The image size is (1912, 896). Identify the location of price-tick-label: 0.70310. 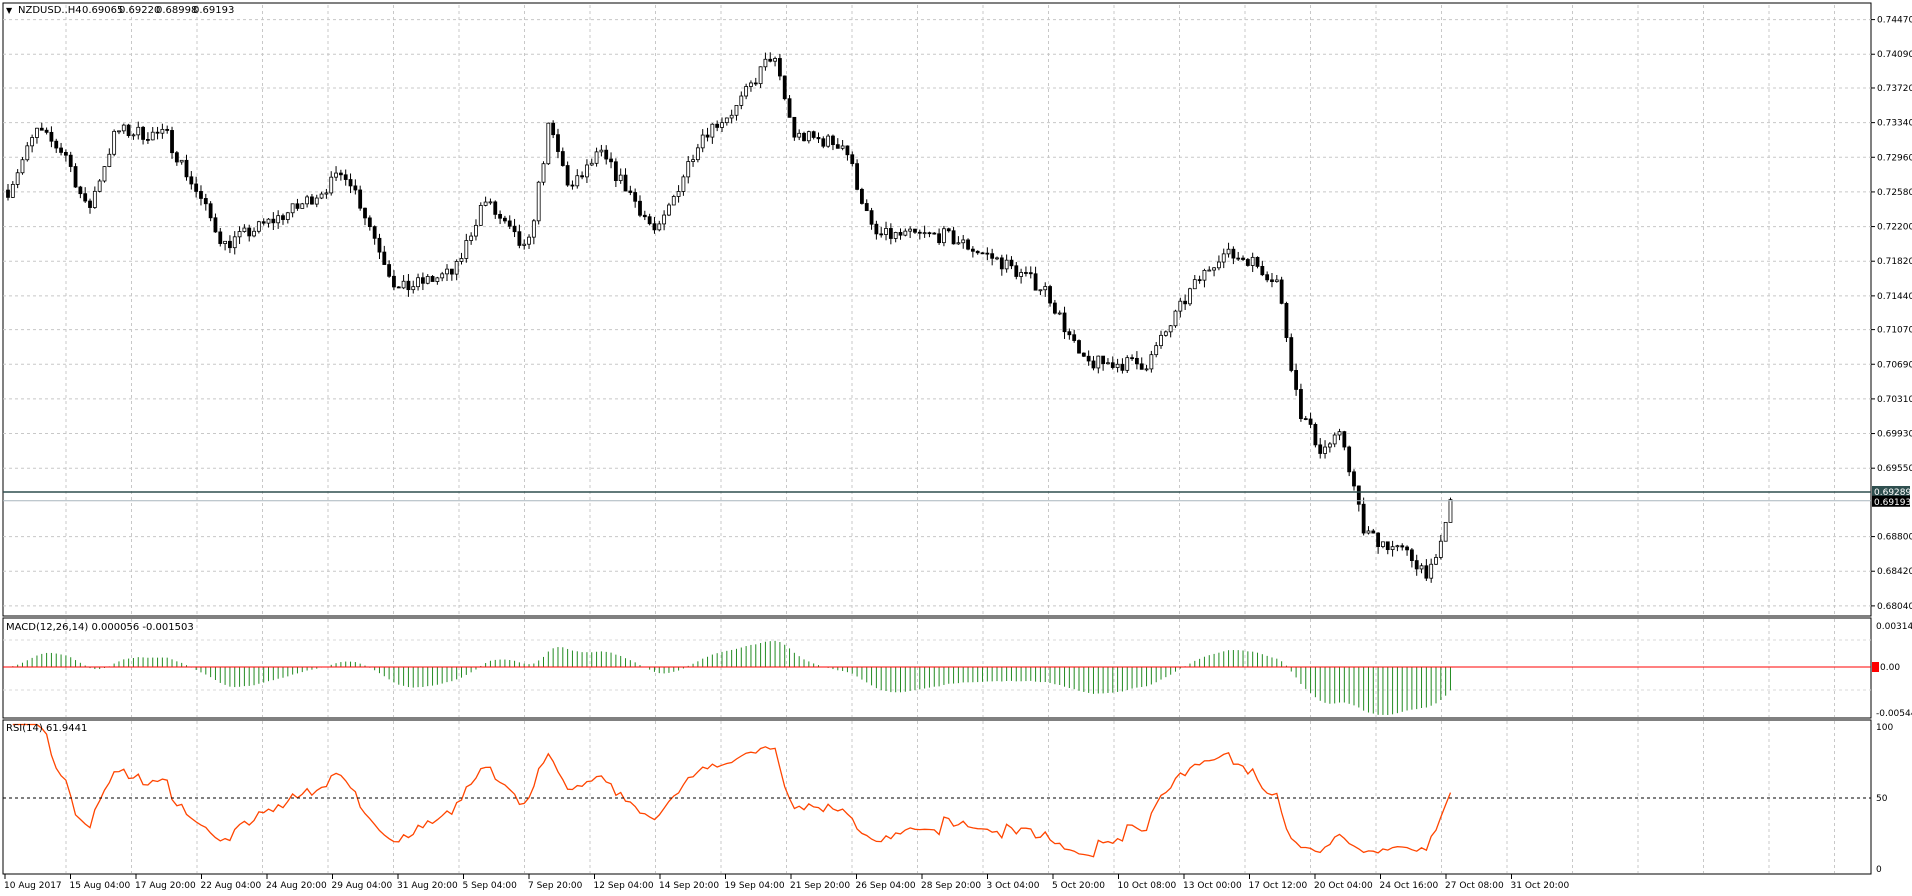
(1894, 400).